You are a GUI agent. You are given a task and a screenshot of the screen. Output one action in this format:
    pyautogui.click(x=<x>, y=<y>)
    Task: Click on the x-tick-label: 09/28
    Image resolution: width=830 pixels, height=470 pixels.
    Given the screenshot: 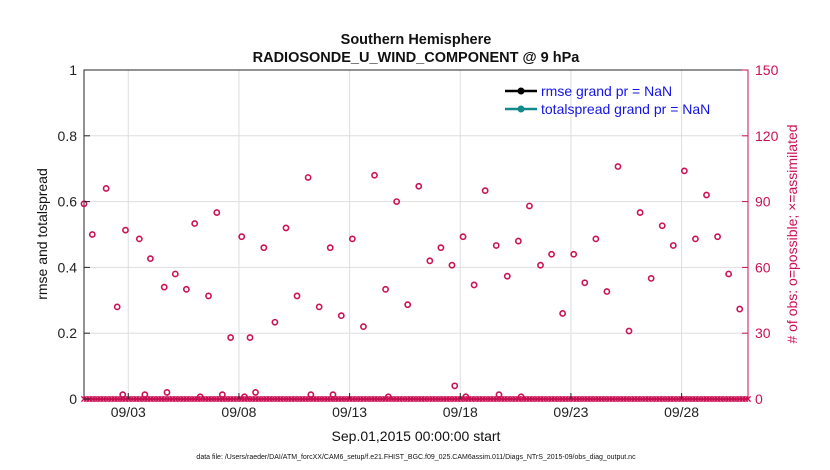 What is the action you would take?
    pyautogui.click(x=681, y=412)
    